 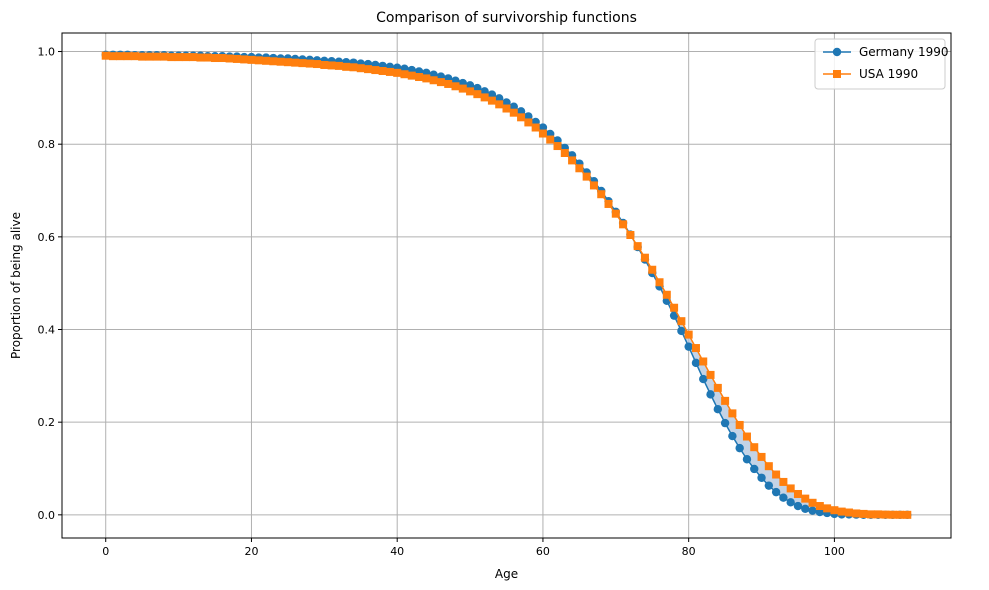 What do you see at coordinates (397, 551) in the screenshot?
I see `x-tick-label: 40` at bounding box center [397, 551].